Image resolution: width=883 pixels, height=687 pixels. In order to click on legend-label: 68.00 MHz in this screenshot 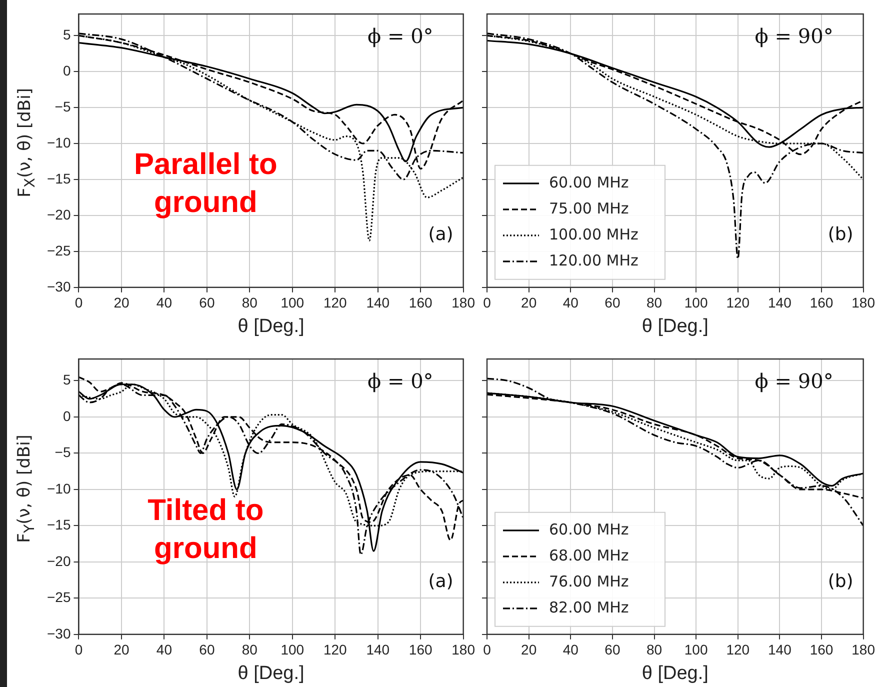, I will do `click(589, 555)`.